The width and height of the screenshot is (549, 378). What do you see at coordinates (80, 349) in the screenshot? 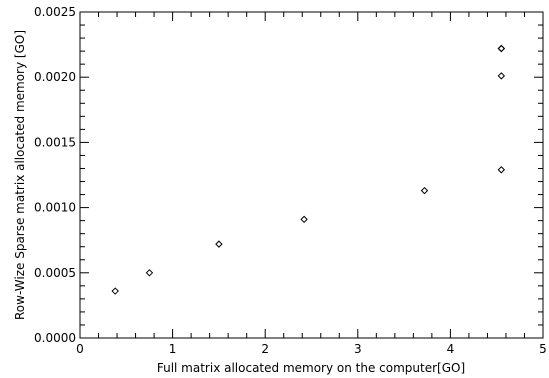
I see `x-tick-label: 0` at bounding box center [80, 349].